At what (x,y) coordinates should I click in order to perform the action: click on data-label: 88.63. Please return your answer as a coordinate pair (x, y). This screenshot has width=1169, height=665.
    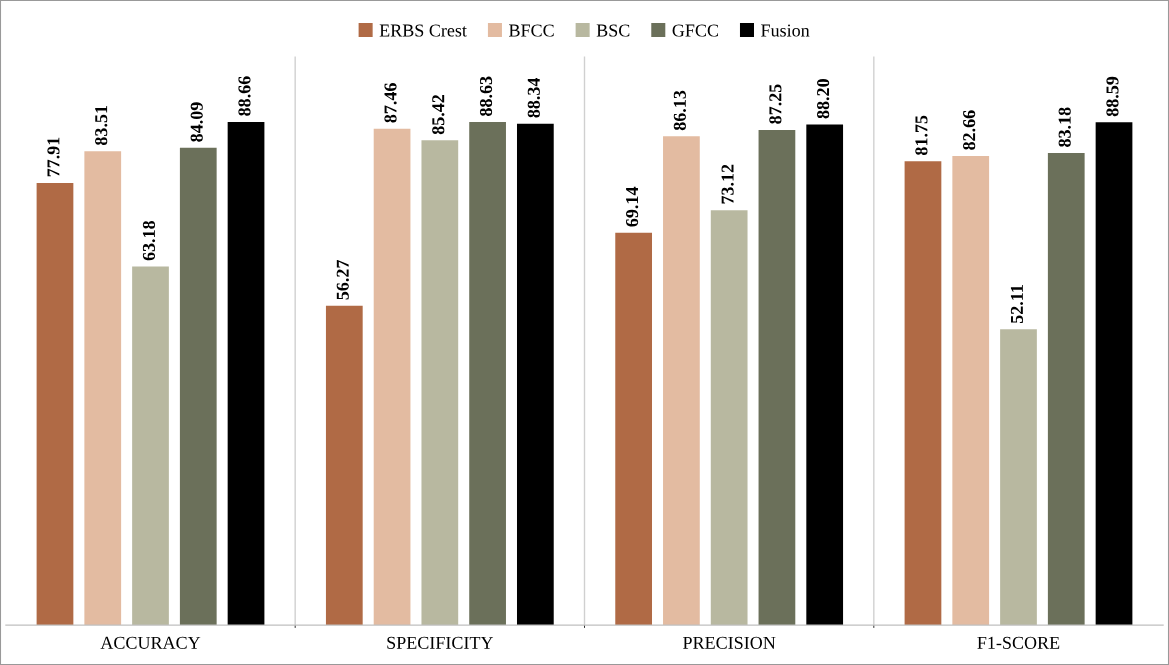
    Looking at the image, I should click on (486, 96).